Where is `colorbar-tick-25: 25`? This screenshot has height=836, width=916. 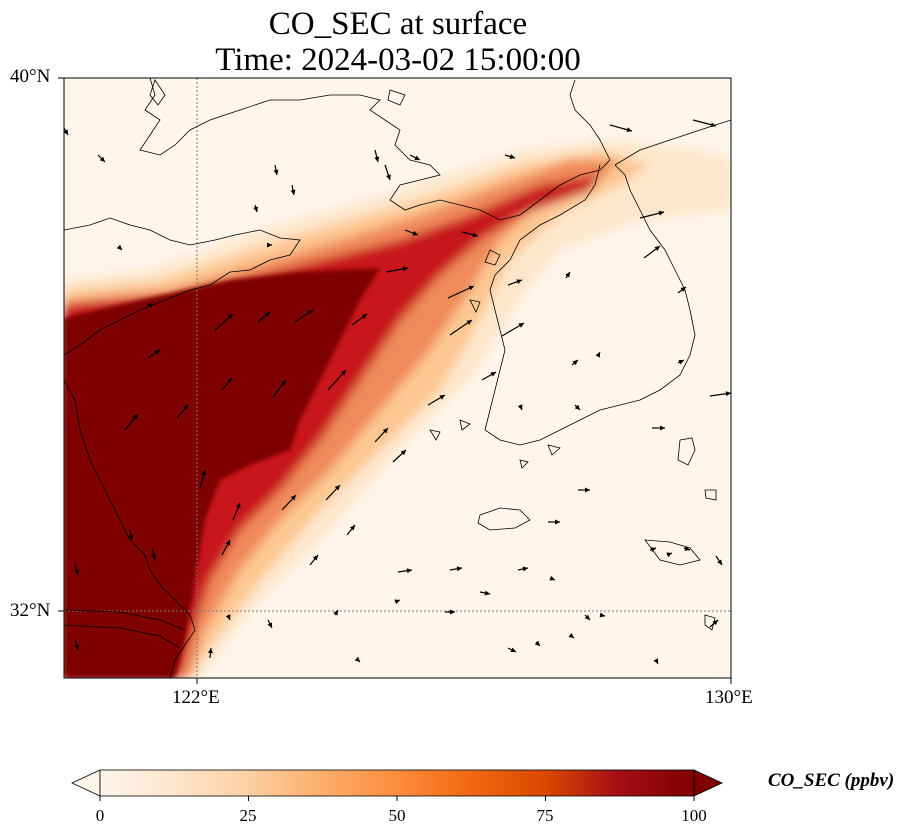 colorbar-tick-25: 25 is located at coordinates (248, 815).